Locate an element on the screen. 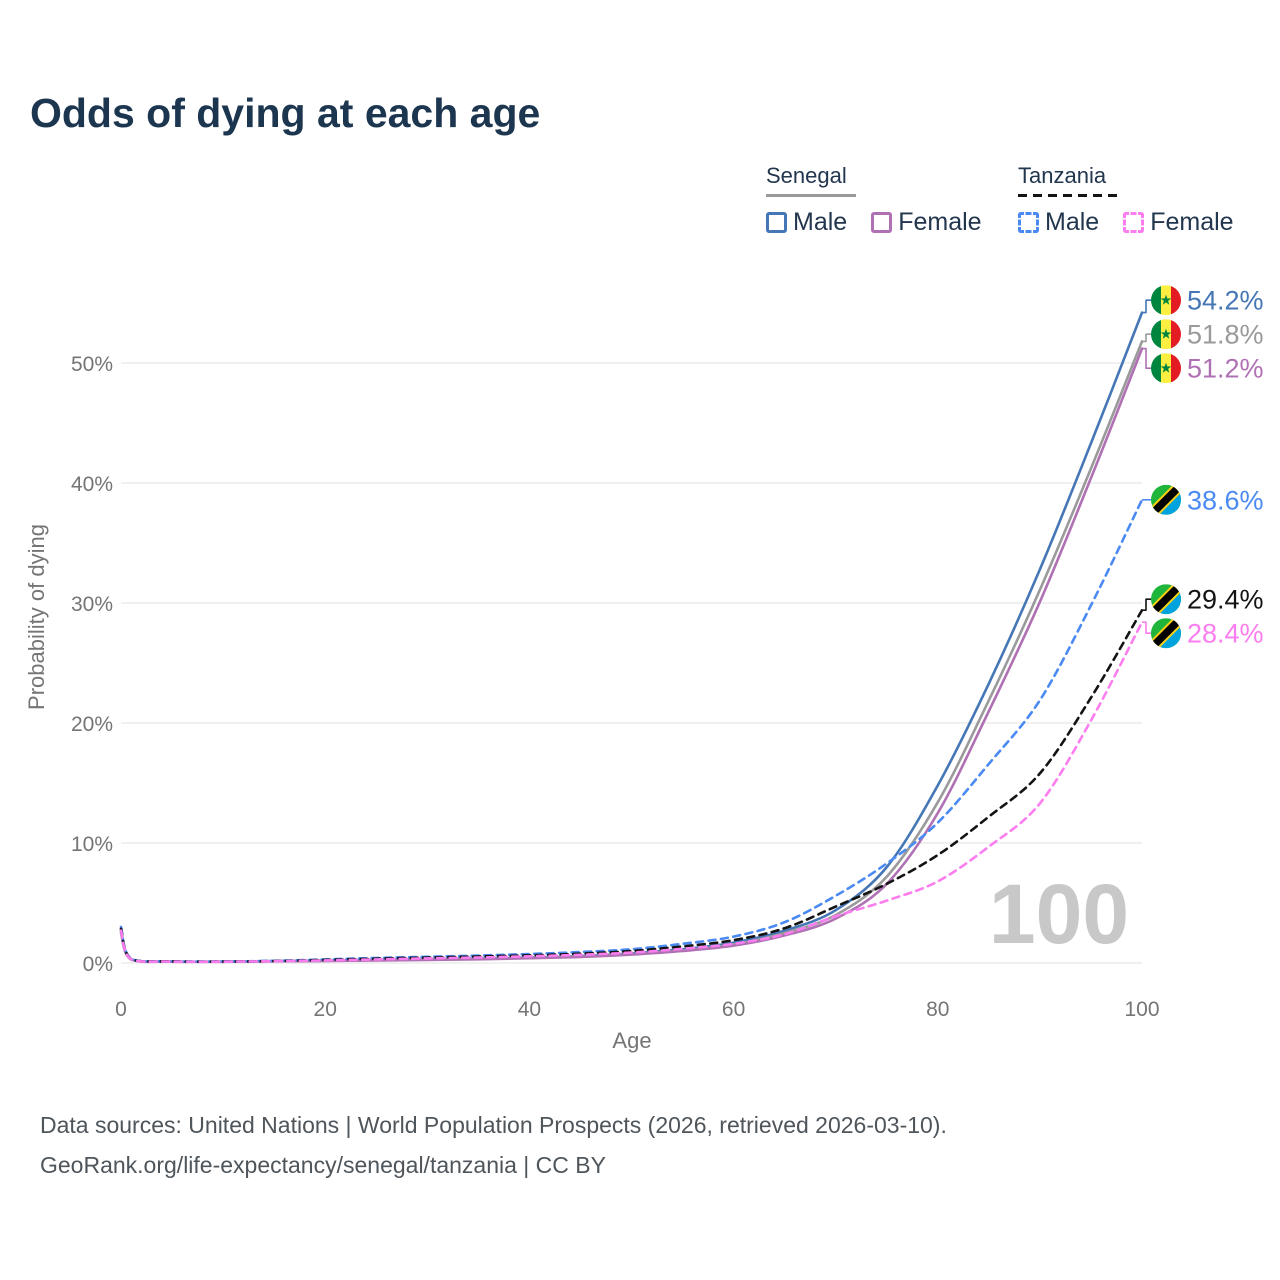  legend-group-senegal: Senegal Male Female is located at coordinates (883, 200).